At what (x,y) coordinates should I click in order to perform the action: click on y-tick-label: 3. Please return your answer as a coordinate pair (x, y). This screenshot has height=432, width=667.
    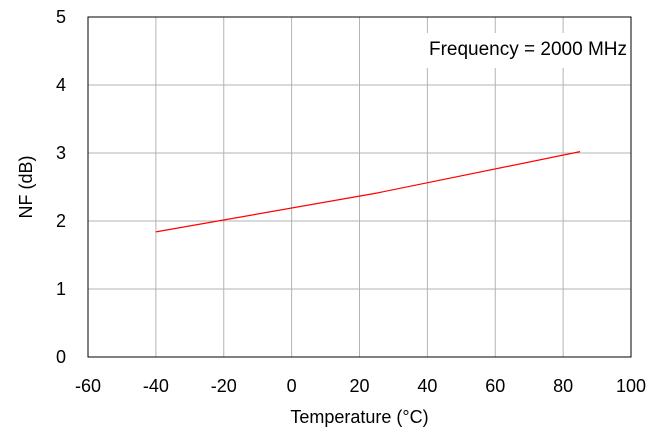
    Looking at the image, I should click on (61, 153).